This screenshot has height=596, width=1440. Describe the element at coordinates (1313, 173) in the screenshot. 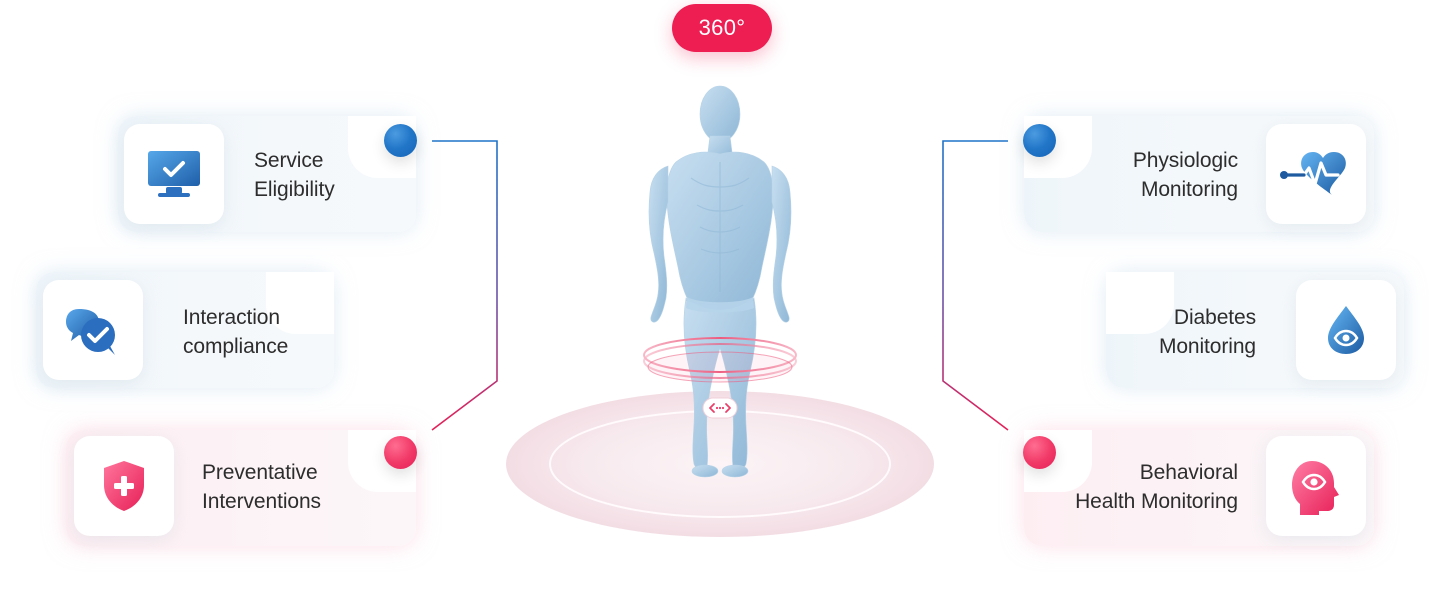

I see `heart-pulse-icon` at that location.